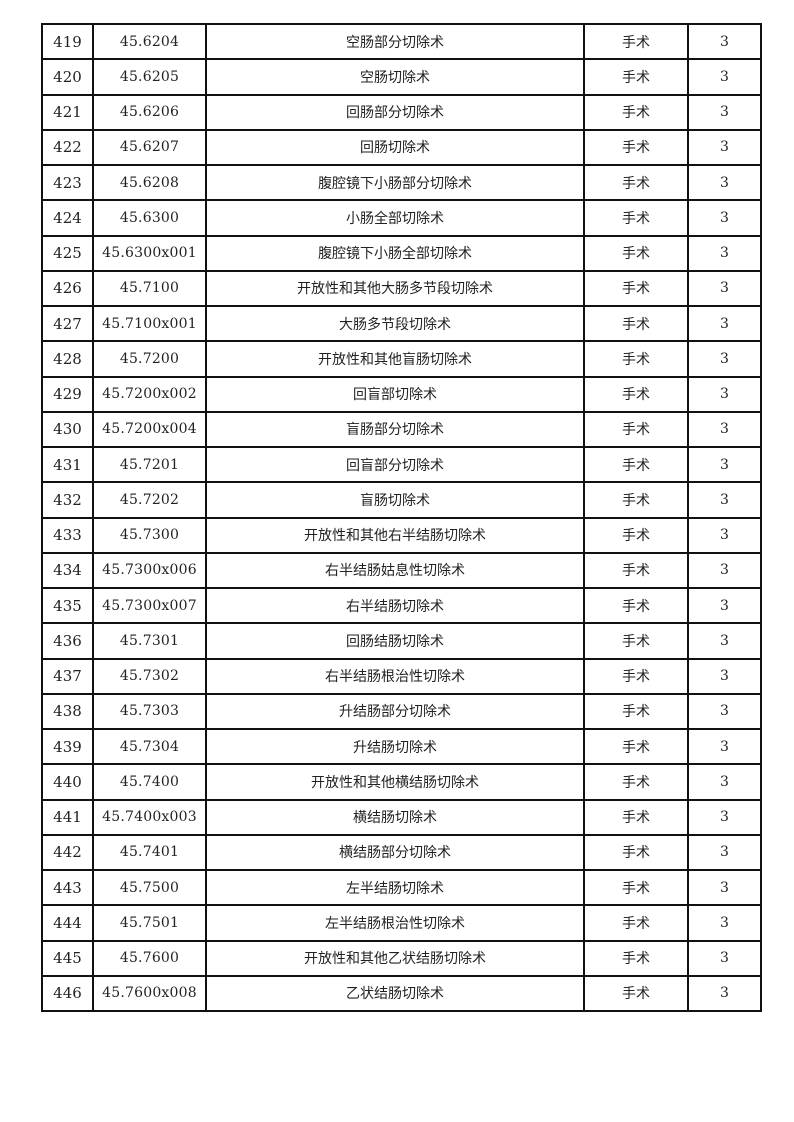 The width and height of the screenshot is (794, 1122). What do you see at coordinates (67, 641) in the screenshot?
I see `row-number-cell: 436` at bounding box center [67, 641].